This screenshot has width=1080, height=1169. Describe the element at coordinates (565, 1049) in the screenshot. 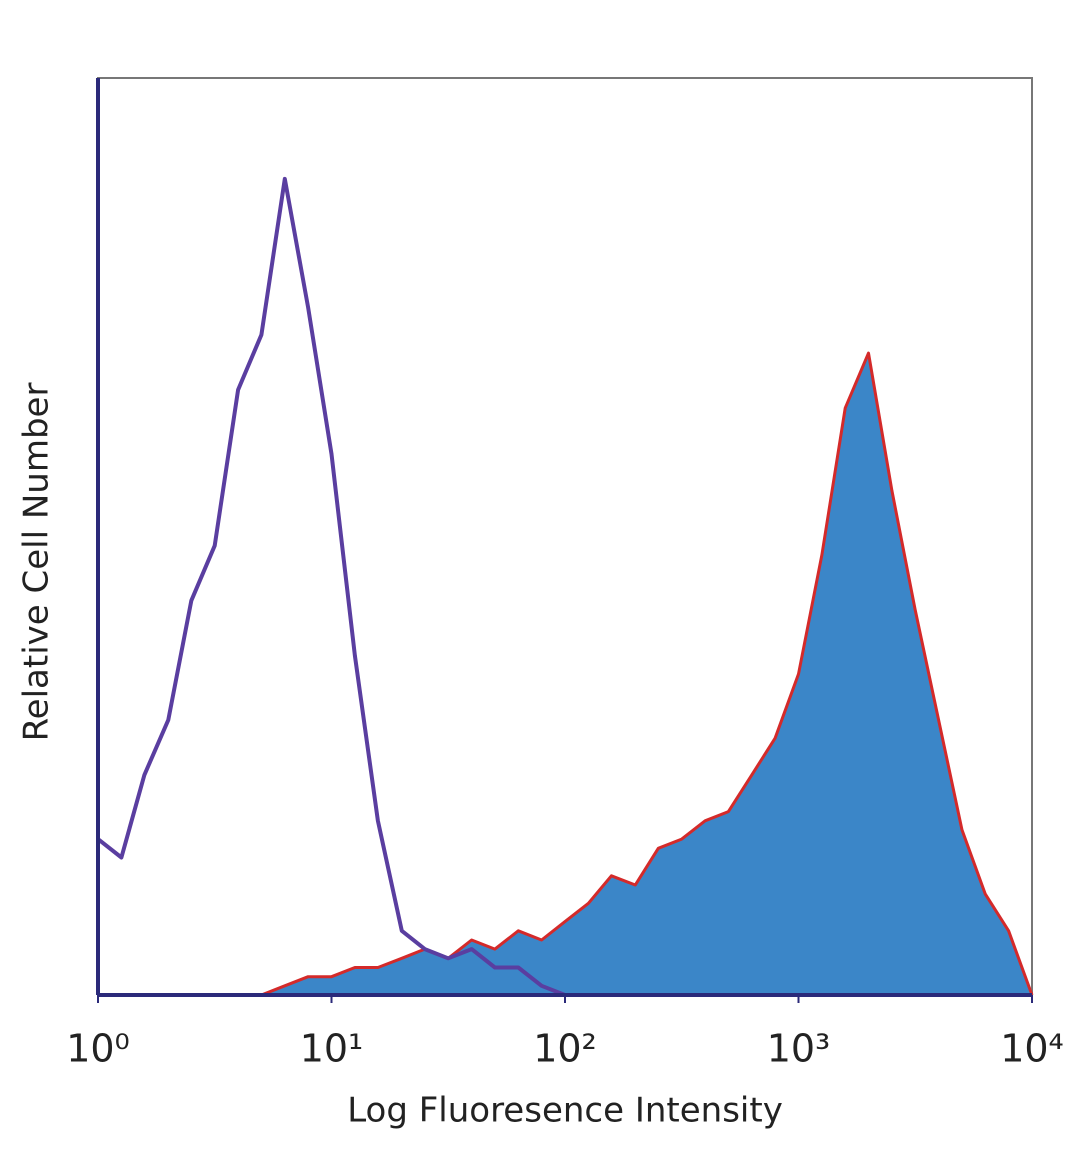

I see `x-tick-label: 10²` at that location.